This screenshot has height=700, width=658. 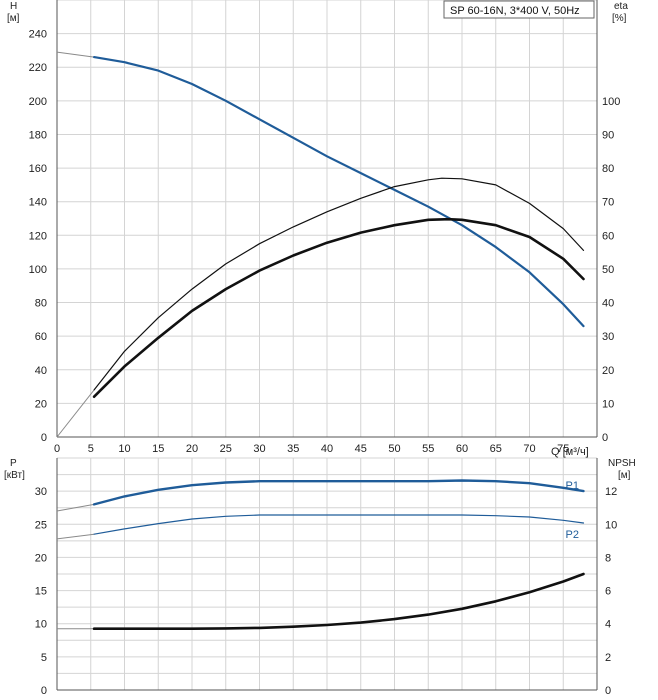 What do you see at coordinates (608, 558) in the screenshot?
I see `bottom-y2-tick-label: 8` at bounding box center [608, 558].